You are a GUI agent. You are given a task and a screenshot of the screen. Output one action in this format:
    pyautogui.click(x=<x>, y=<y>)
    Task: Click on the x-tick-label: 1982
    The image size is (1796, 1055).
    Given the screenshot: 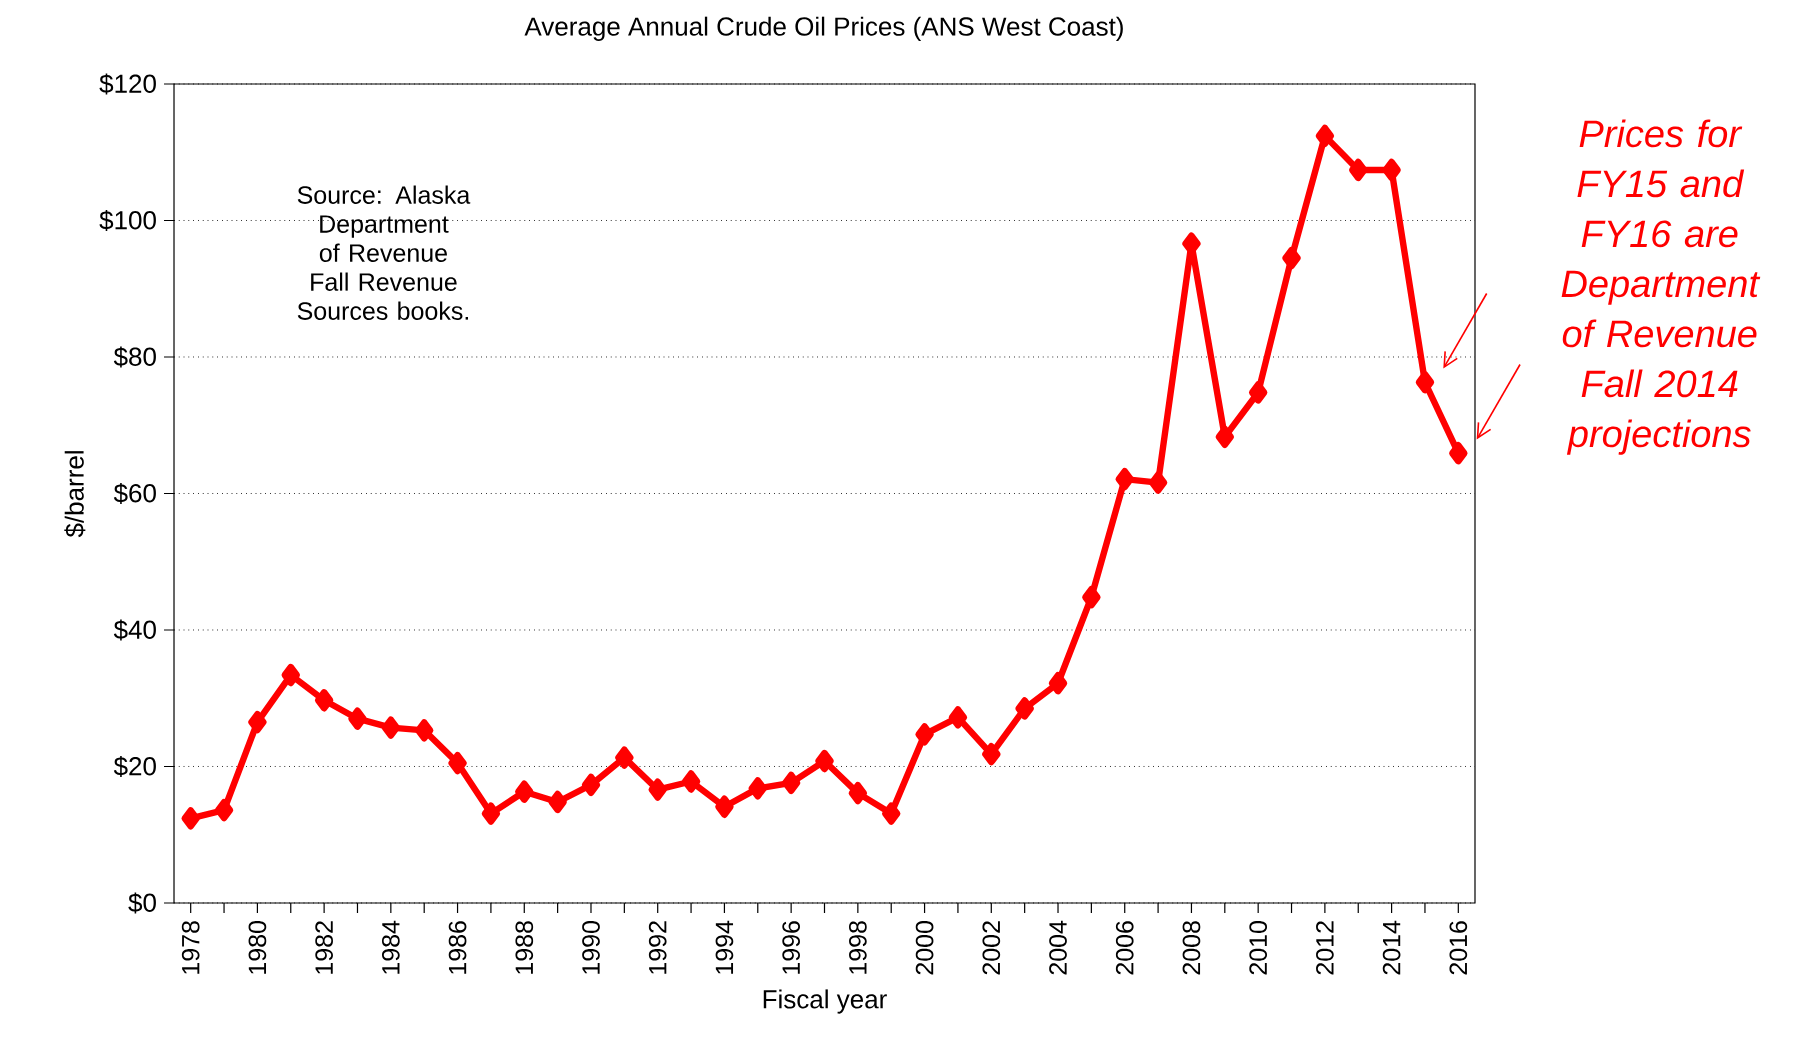 What is the action you would take?
    pyautogui.click(x=324, y=947)
    